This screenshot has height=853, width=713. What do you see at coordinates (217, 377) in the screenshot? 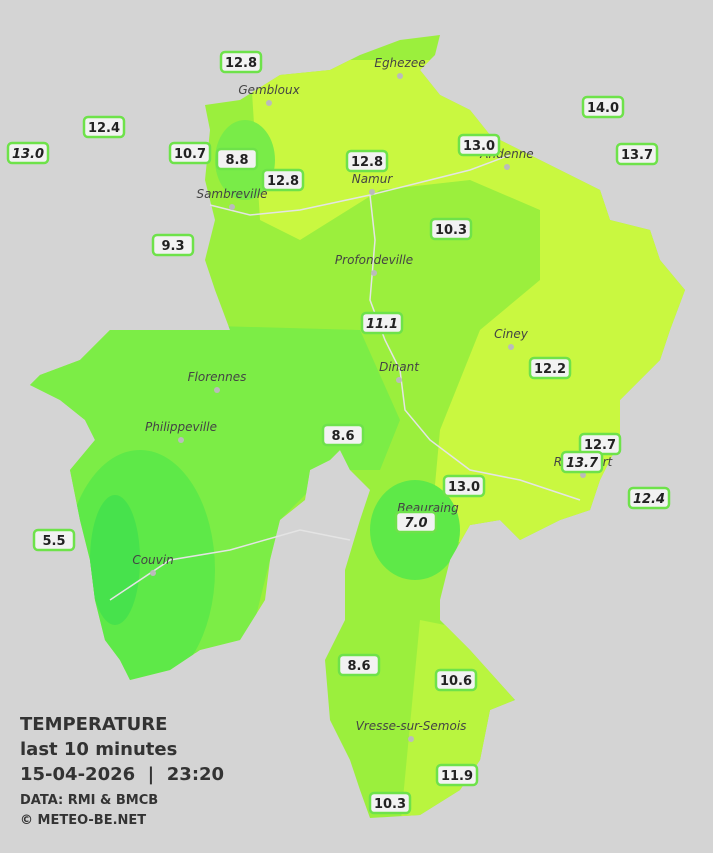
I see `town-name: Florennes` at bounding box center [217, 377].